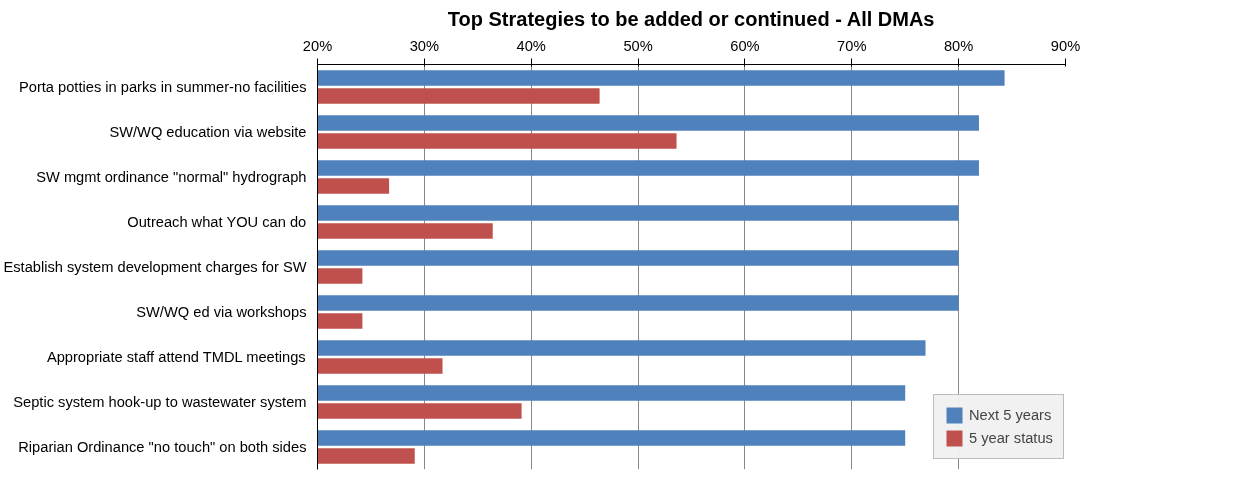  I want to click on y-tick-label: Porta potties in parks in summer-no facilities, so click(162, 87).